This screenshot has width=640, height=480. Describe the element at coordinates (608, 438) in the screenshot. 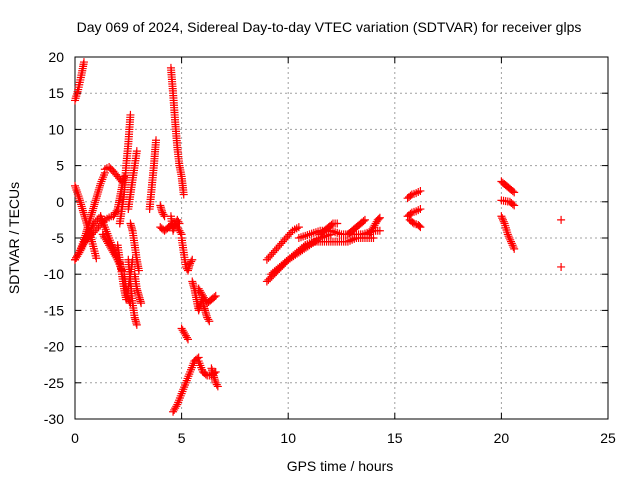

I see `x-tick-label: 25` at that location.